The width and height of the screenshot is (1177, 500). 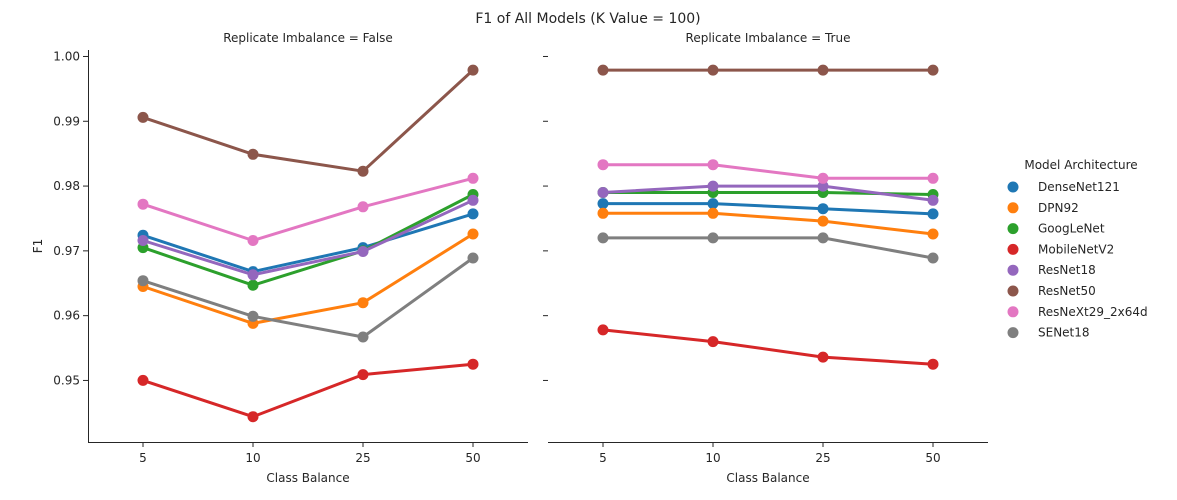 What do you see at coordinates (768, 209) in the screenshot?
I see `series-densenet121` at bounding box center [768, 209].